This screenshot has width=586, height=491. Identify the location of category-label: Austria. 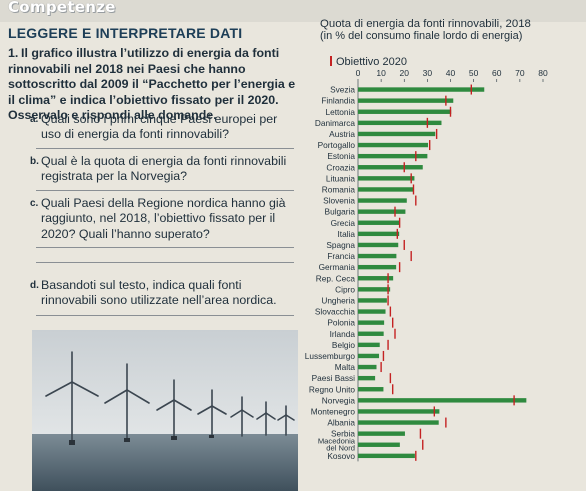
(342, 134).